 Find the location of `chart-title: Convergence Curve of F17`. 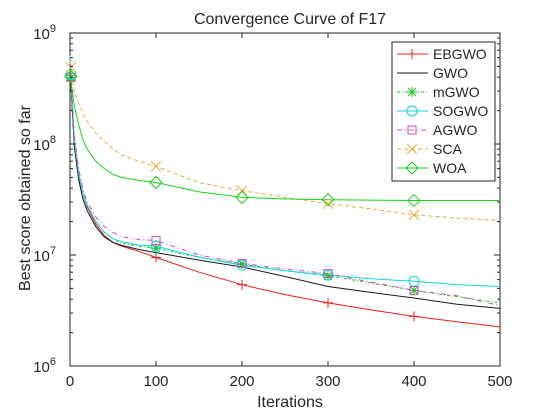

chart-title: Convergence Curve of F17 is located at coordinates (290, 19).